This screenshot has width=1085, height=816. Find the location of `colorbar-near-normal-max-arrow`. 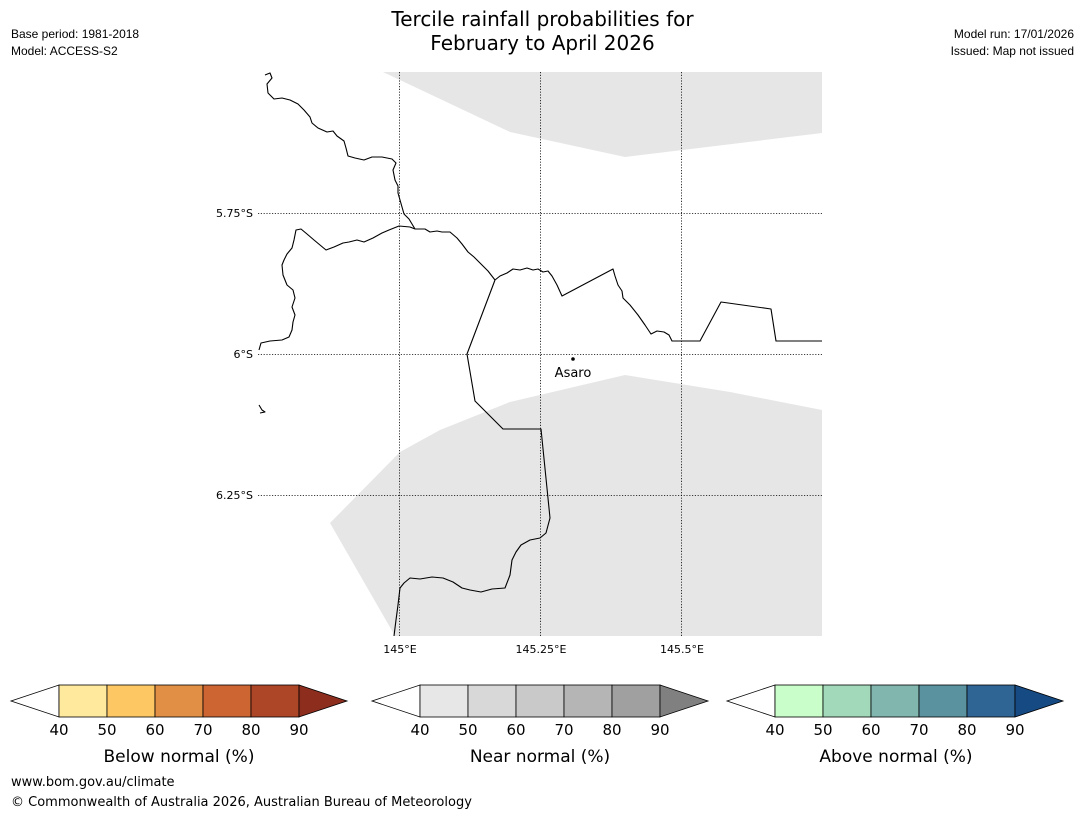

colorbar-near-normal-max-arrow is located at coordinates (684, 701).